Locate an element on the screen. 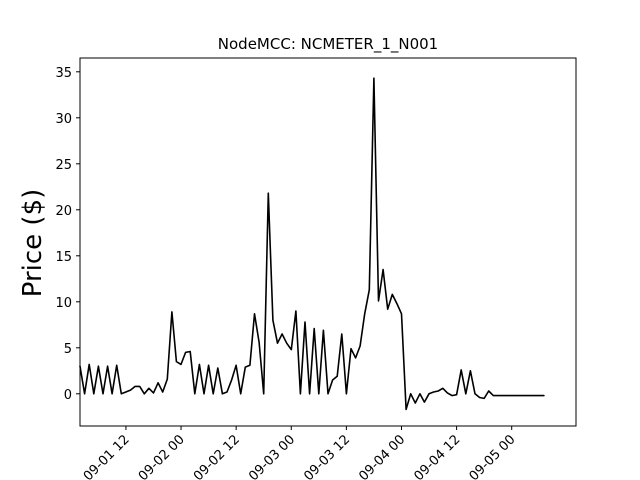 The image size is (640, 480). y-tick-label: 25 is located at coordinates (63, 165).